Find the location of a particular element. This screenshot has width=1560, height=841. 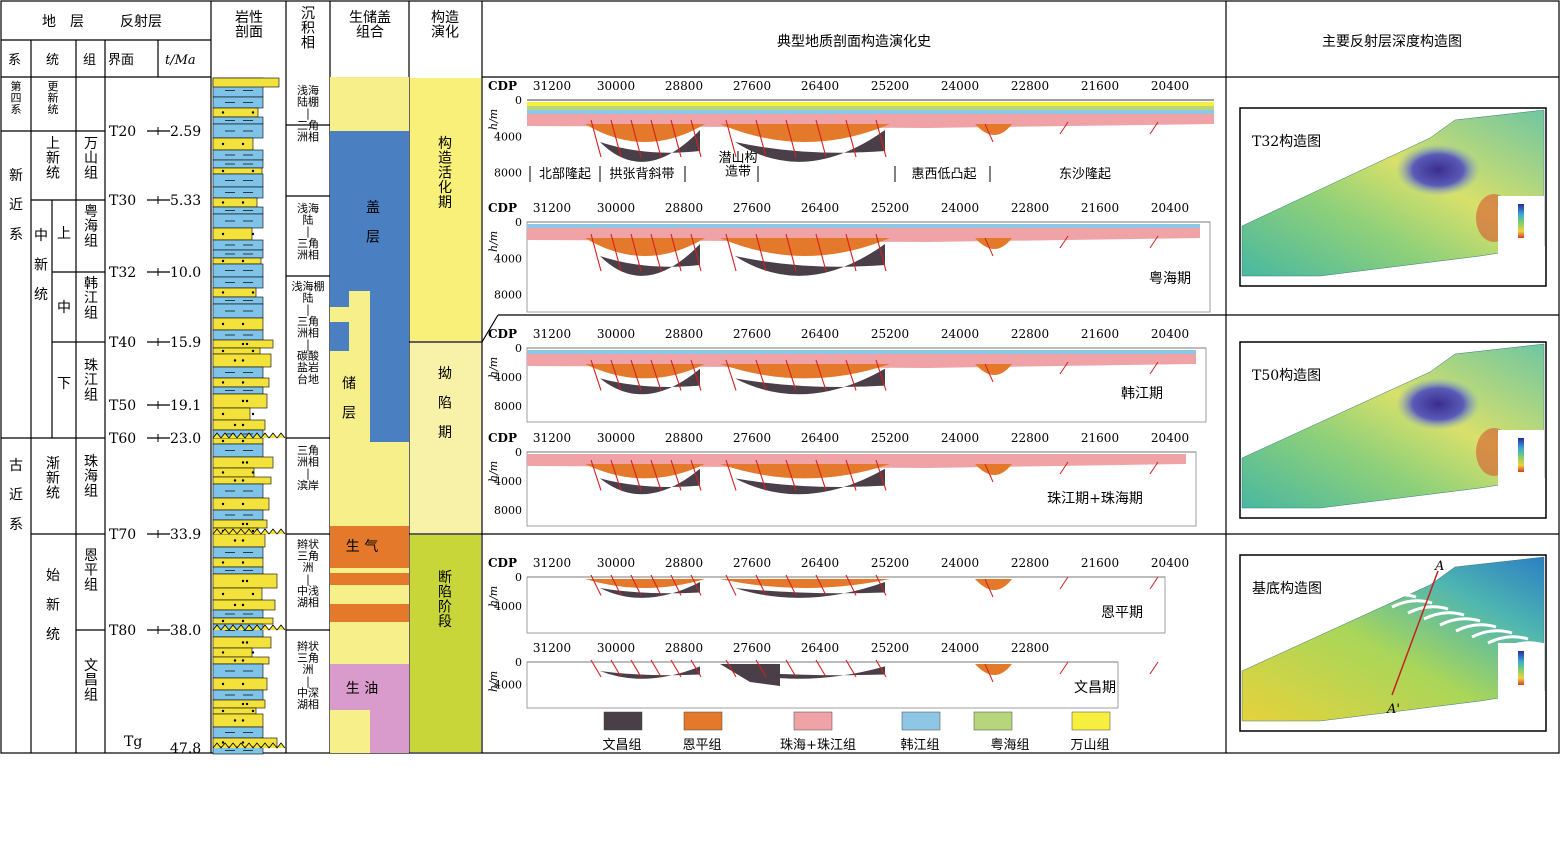

legend-label: 恩平组 is located at coordinates (701, 745).